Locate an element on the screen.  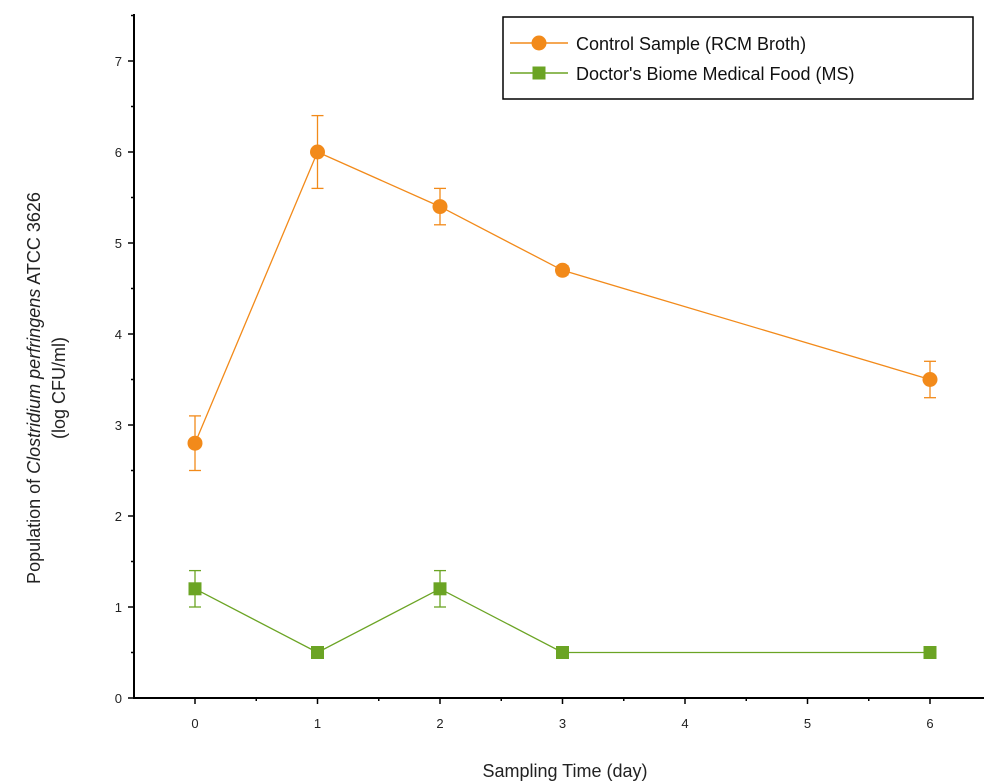
x-axis-title: Sampling Time (day) is located at coordinates (564, 771).